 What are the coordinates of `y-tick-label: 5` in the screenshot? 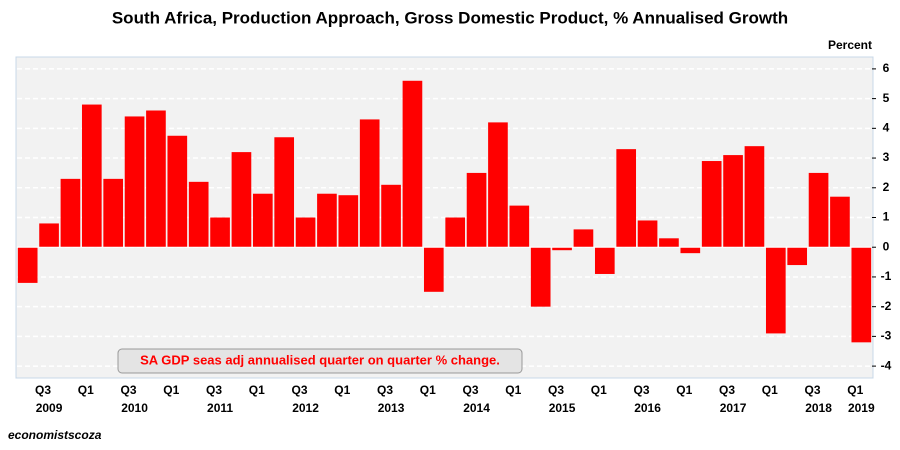 It's located at (886, 98).